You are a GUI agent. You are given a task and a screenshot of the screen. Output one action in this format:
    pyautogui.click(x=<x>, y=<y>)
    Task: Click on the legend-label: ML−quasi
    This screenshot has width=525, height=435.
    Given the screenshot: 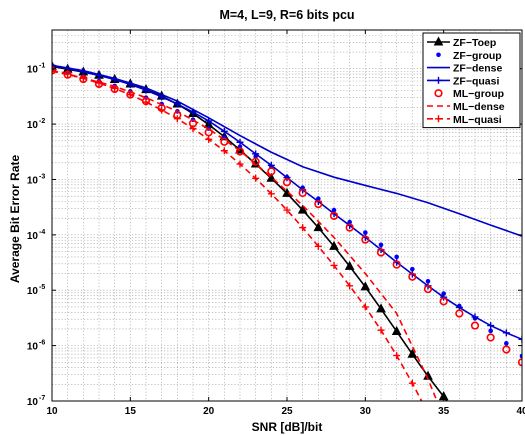 What is the action you would take?
    pyautogui.click(x=477, y=120)
    